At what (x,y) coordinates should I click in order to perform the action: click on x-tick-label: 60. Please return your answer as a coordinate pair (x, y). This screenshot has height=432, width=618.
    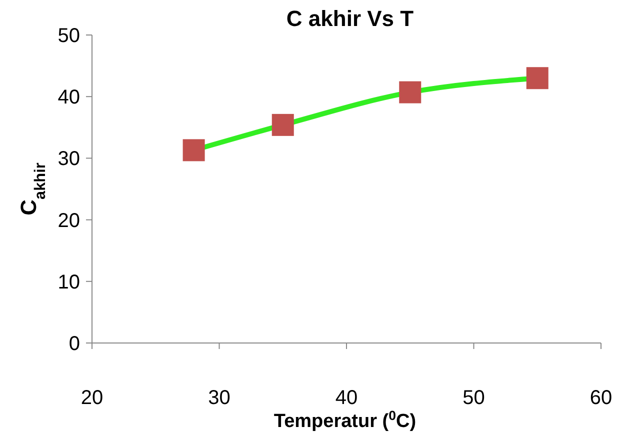
    Looking at the image, I should click on (601, 398).